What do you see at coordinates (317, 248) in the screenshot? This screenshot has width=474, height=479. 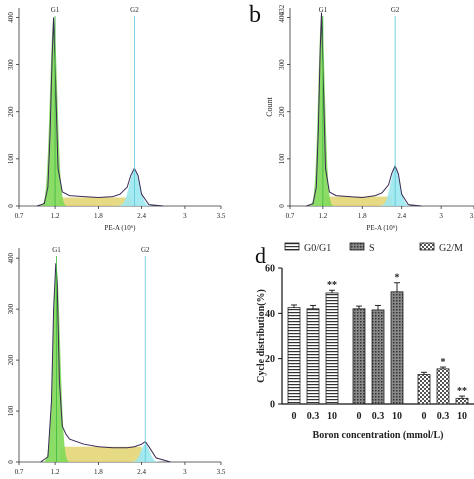 I see `legend-label: G0/G1` at bounding box center [317, 248].